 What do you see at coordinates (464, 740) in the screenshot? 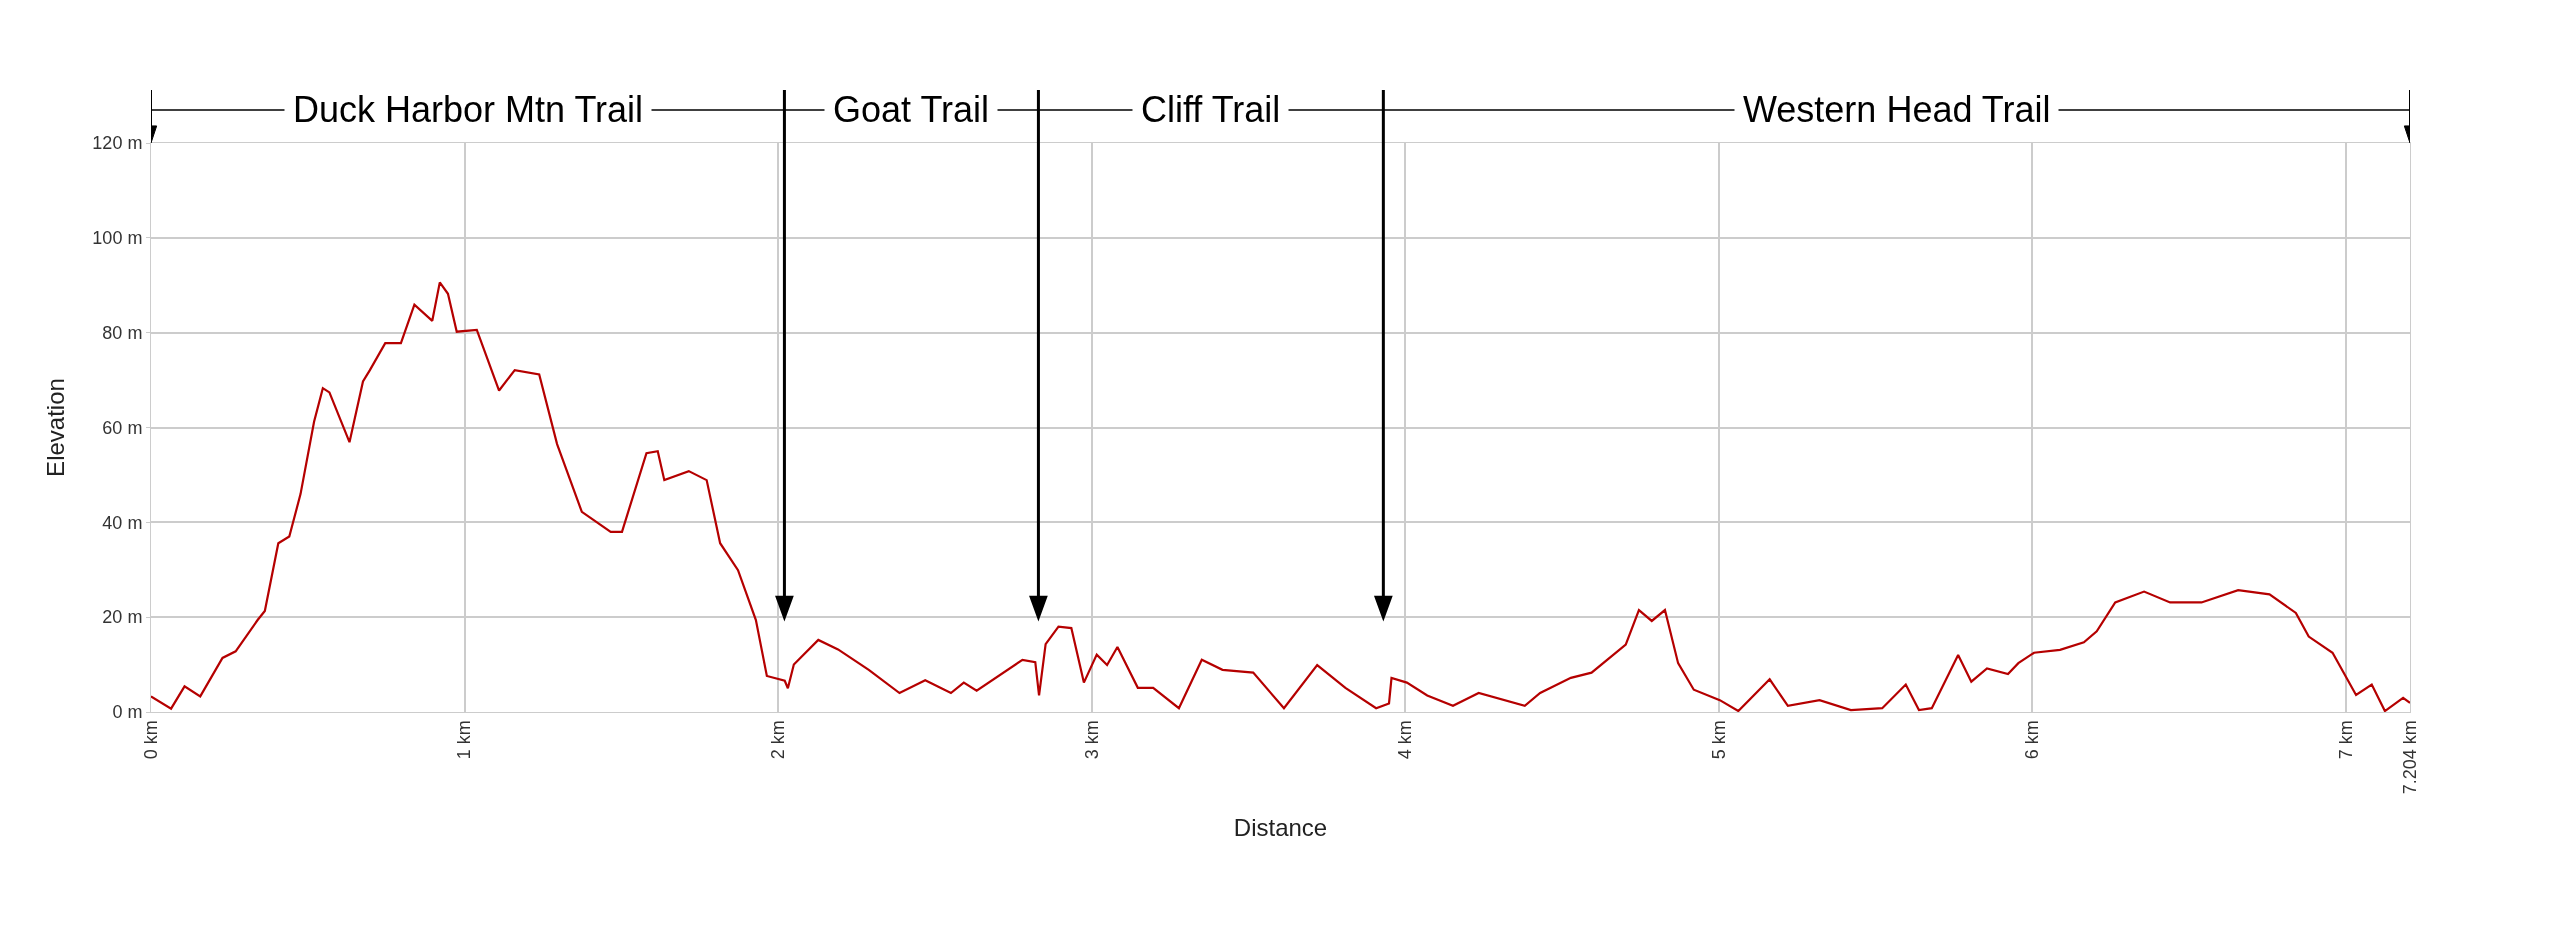
I see `x-tick-label: 1 km` at bounding box center [464, 740].